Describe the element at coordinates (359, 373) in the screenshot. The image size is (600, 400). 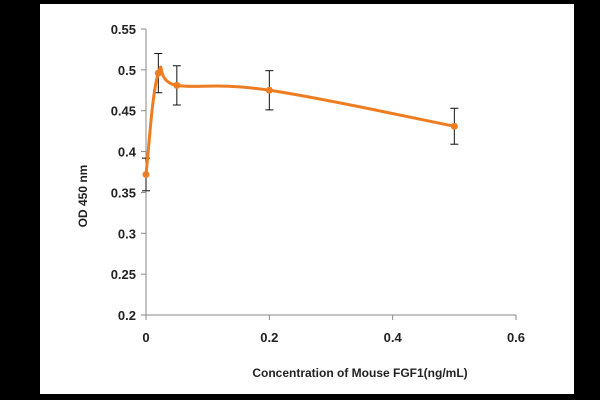
I see `x-axis-title: Concentration of Mouse FGF1(ng/mL)` at that location.